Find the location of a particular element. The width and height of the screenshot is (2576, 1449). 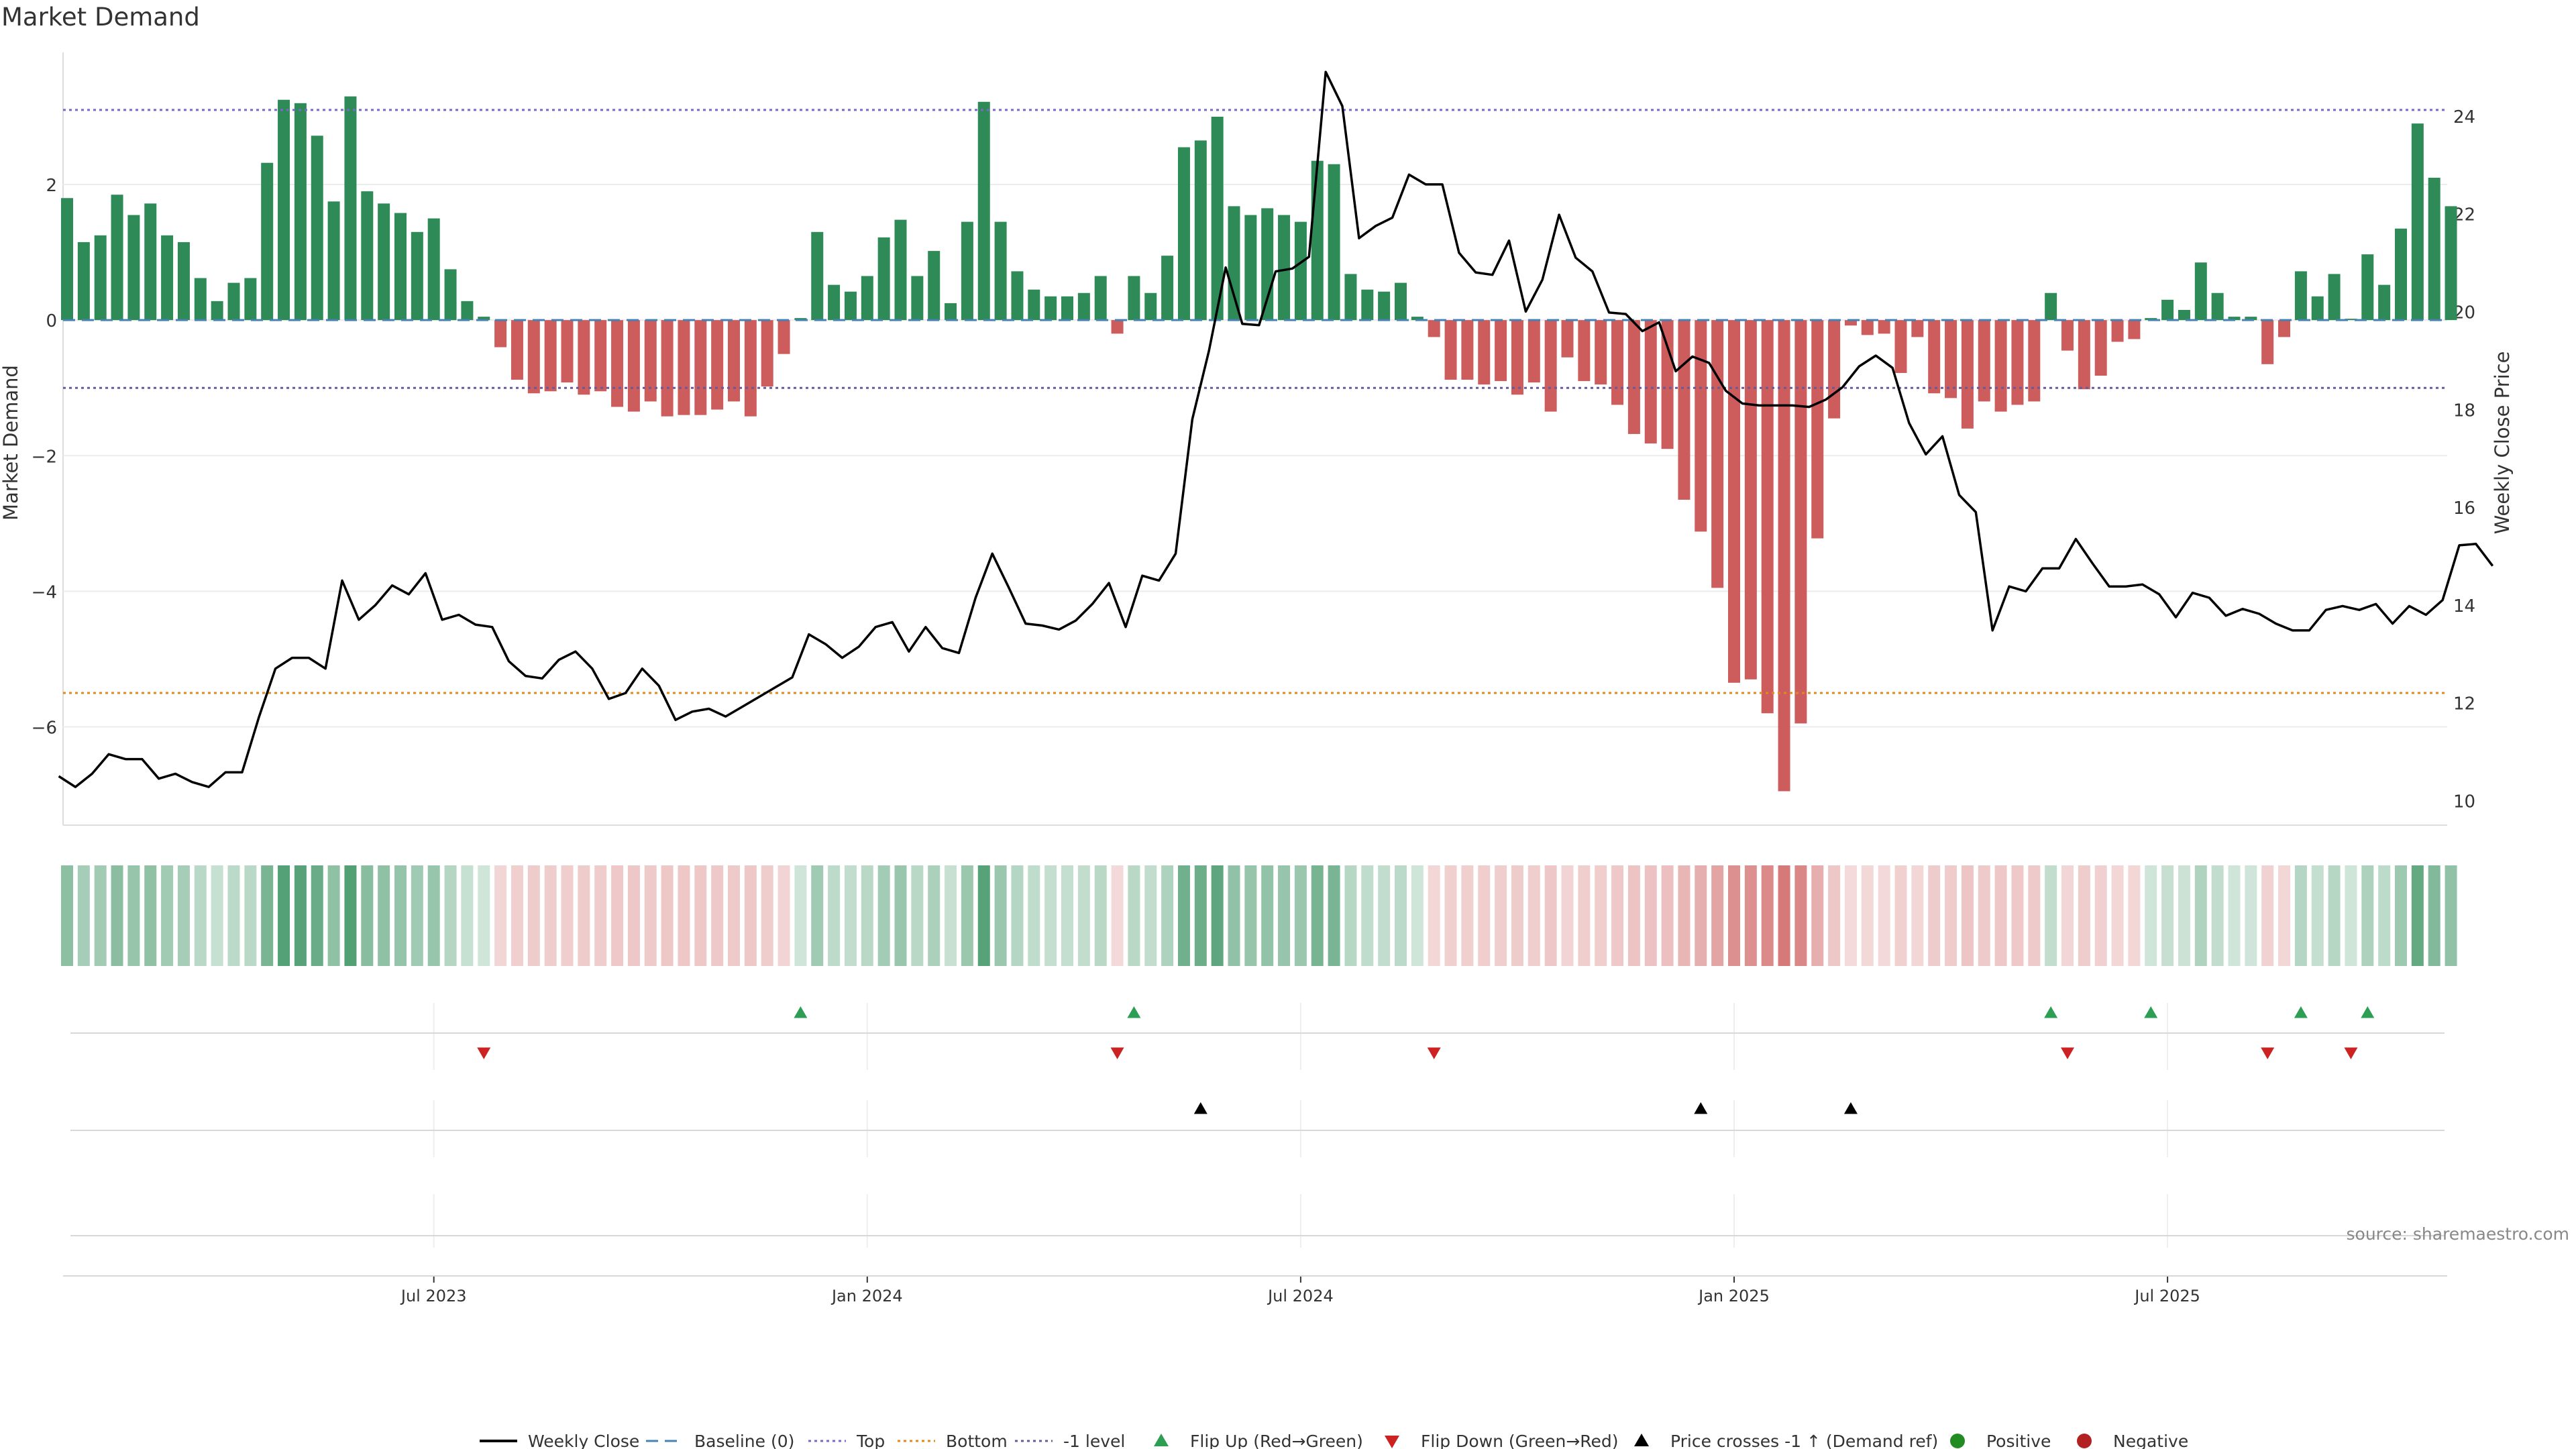

price-cross-marker is located at coordinates (1850, 1108).